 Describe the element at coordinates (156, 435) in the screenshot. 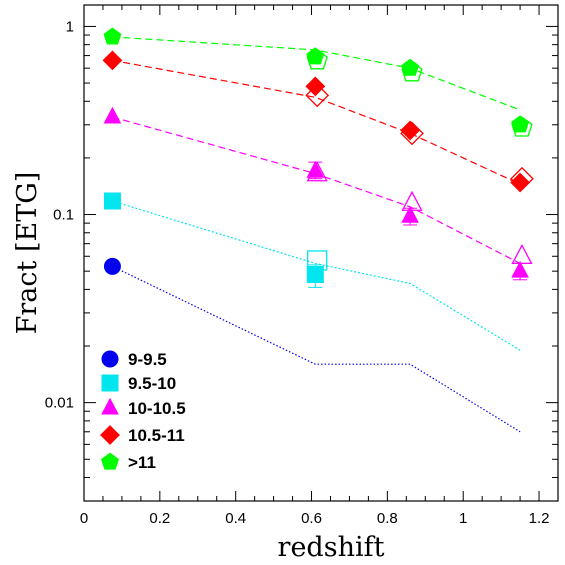

I see `legend-label: 10.5-11` at that location.